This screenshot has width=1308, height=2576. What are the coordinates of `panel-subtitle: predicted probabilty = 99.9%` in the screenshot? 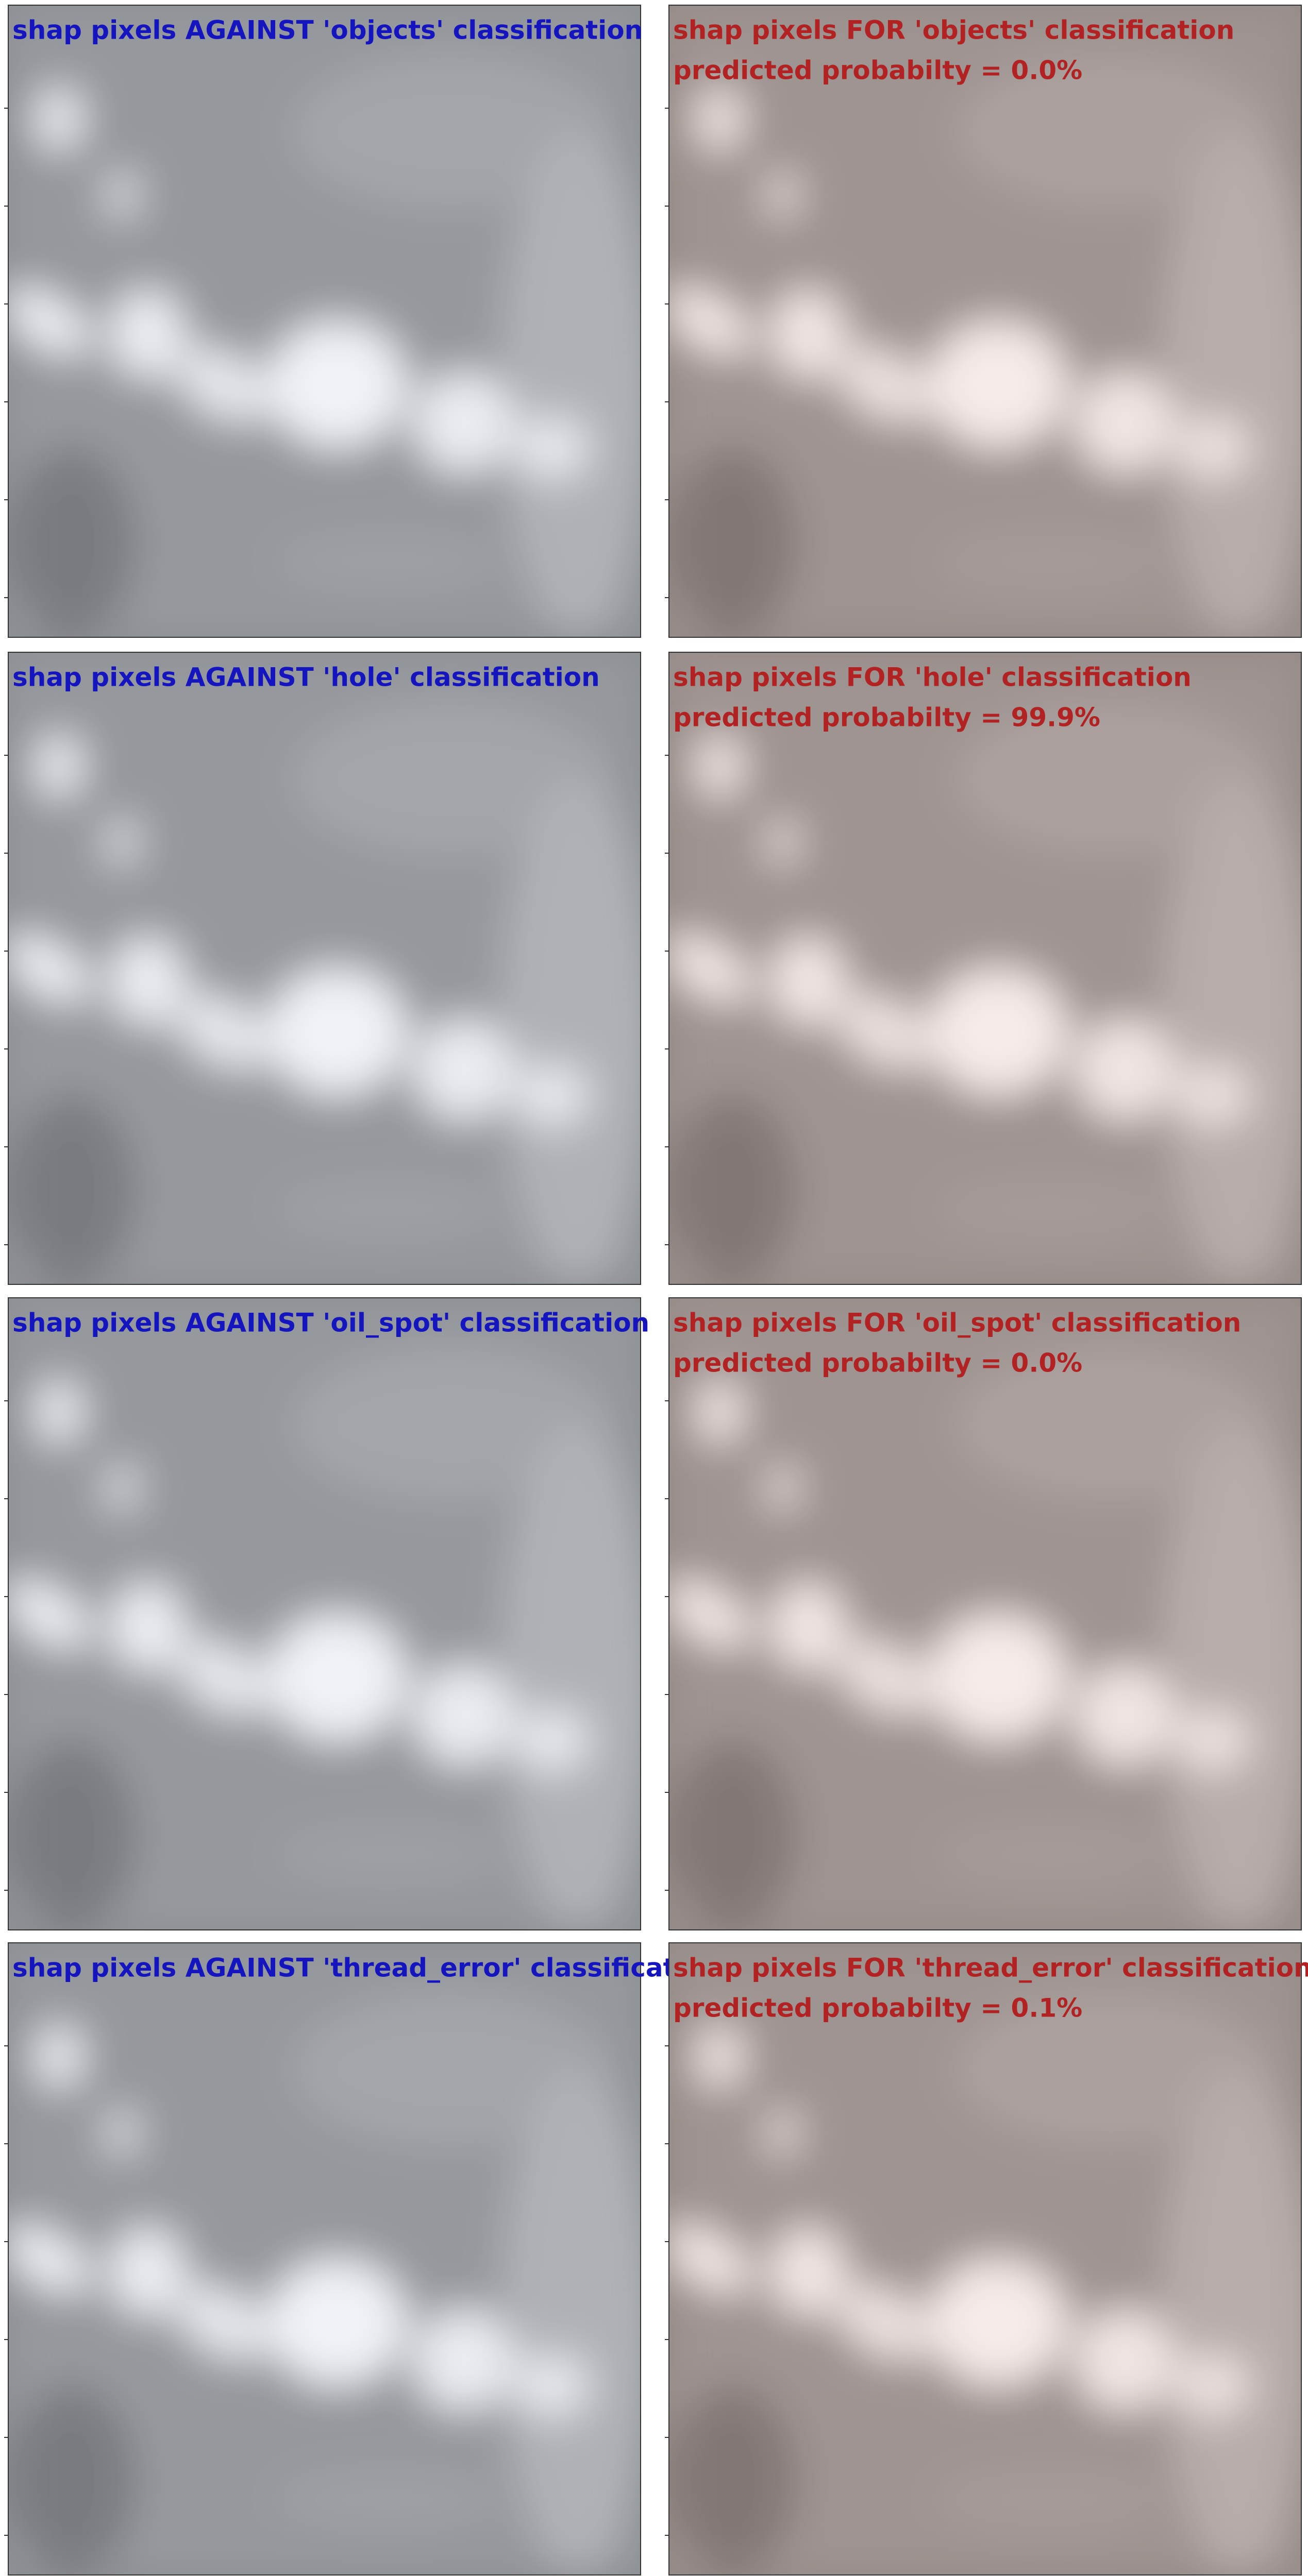 It's located at (886, 718).